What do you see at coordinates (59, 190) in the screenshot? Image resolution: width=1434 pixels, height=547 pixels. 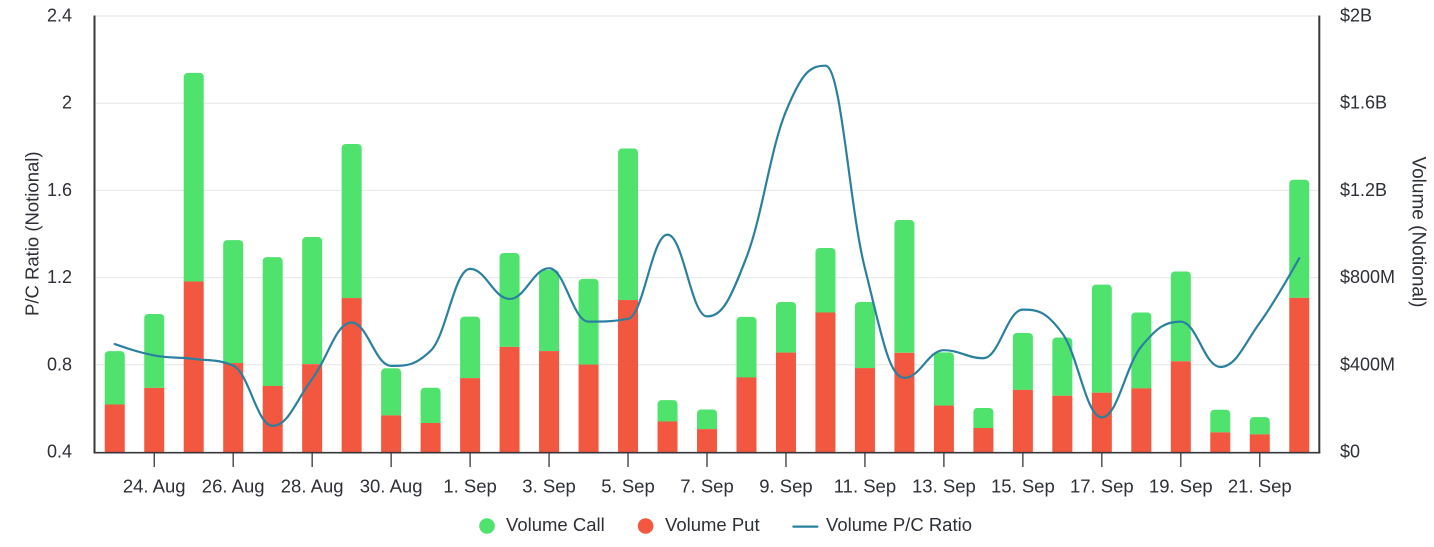 I see `svg-text: 1.6` at bounding box center [59, 190].